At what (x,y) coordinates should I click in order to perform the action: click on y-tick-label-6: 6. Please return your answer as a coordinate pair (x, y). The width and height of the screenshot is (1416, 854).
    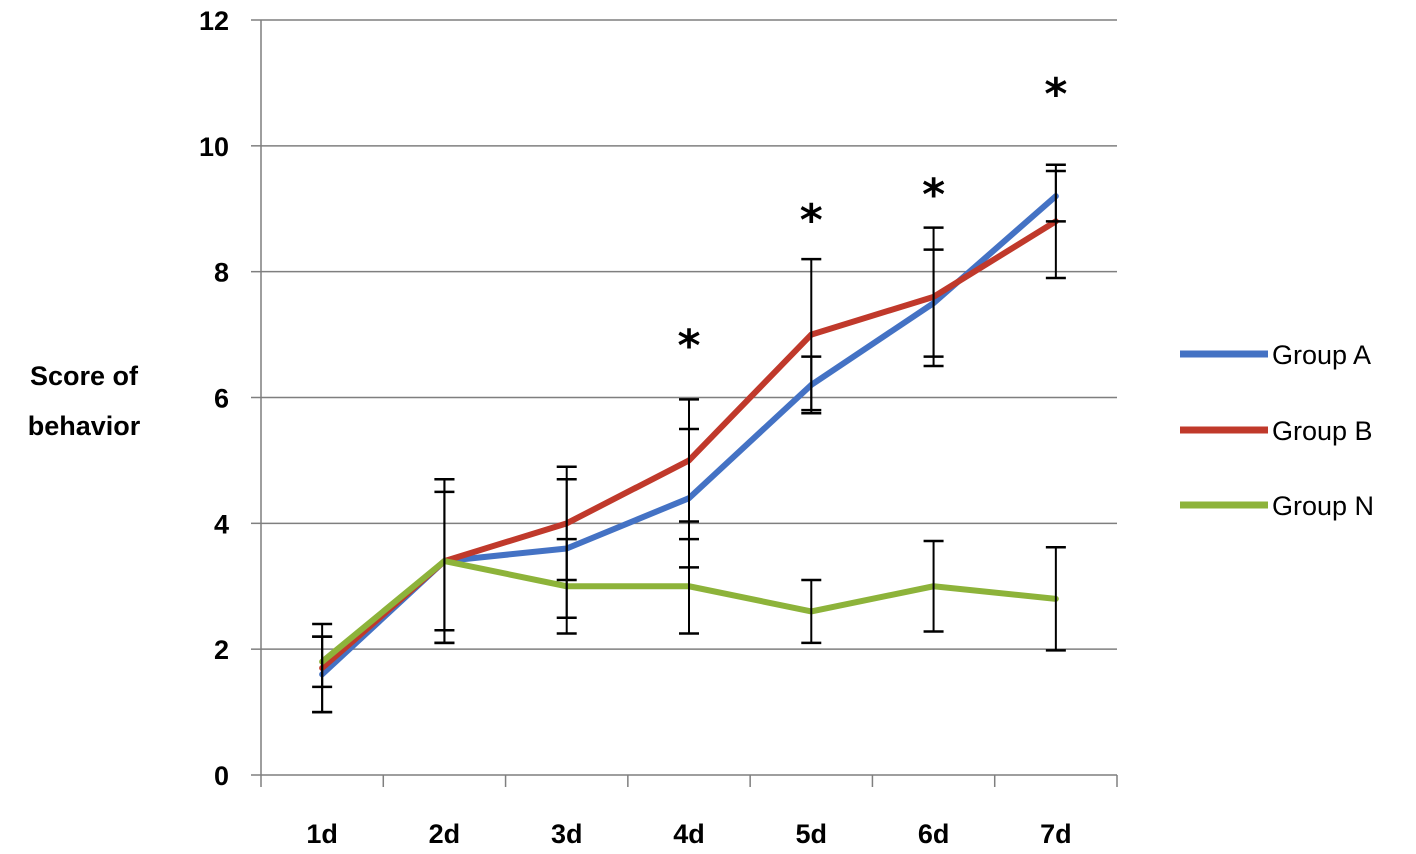
    Looking at the image, I should click on (221, 399).